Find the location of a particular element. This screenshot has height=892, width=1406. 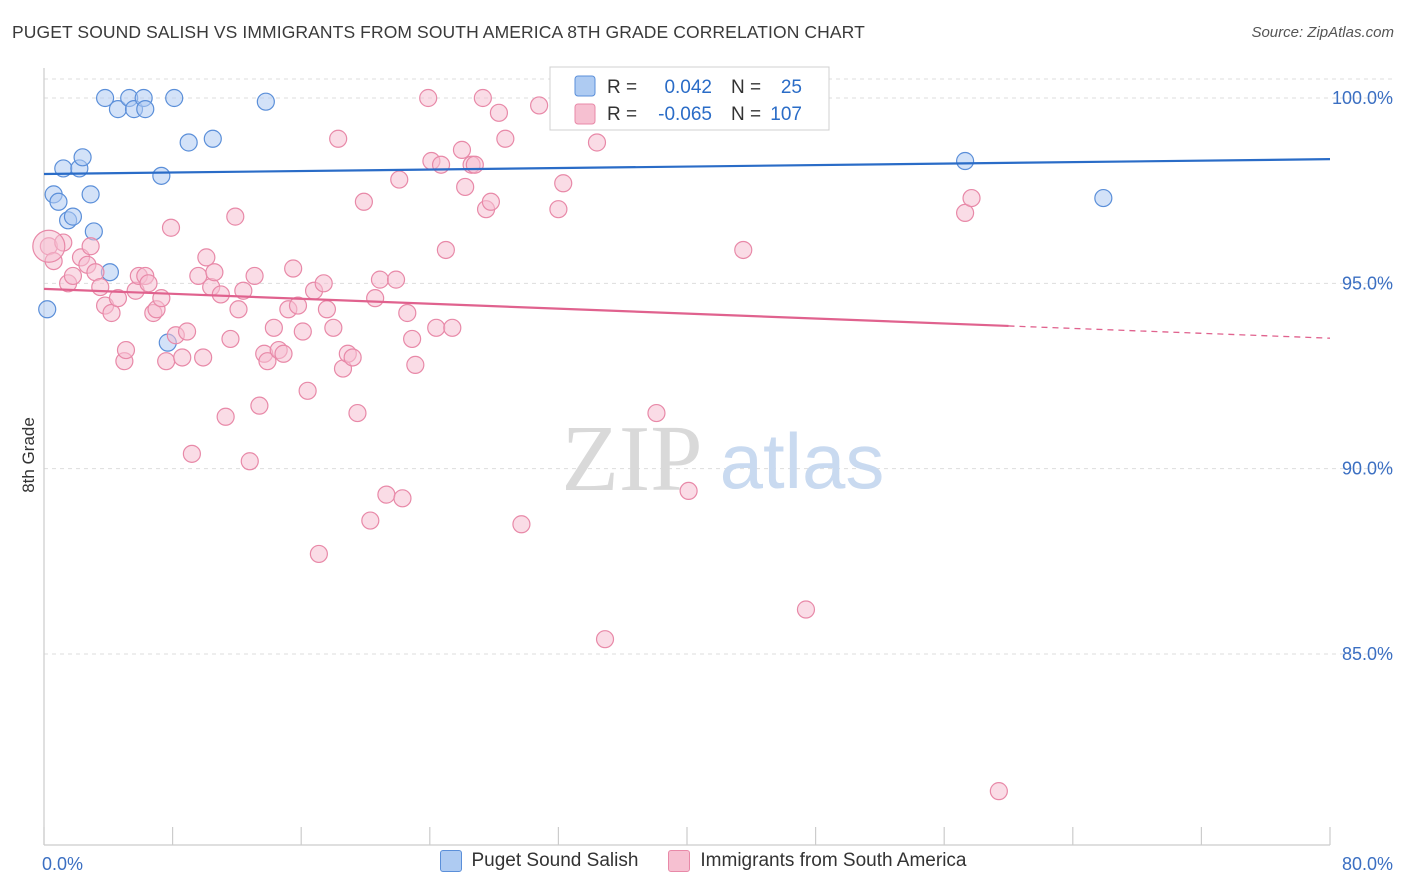

legend-r-value-2: -0.065 is located at coordinates (685, 114).